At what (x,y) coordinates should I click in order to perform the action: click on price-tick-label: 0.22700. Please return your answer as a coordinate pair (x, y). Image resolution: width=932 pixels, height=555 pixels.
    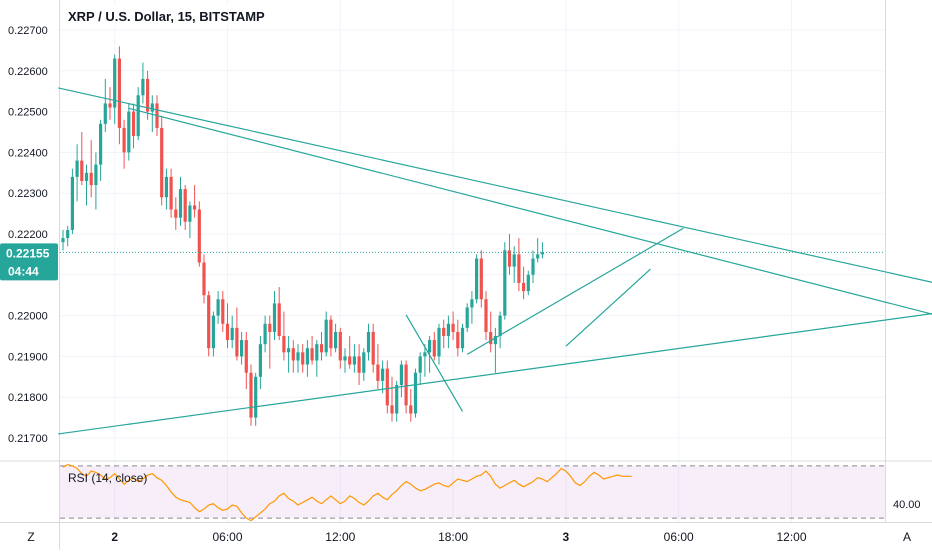
    Looking at the image, I should click on (28, 31).